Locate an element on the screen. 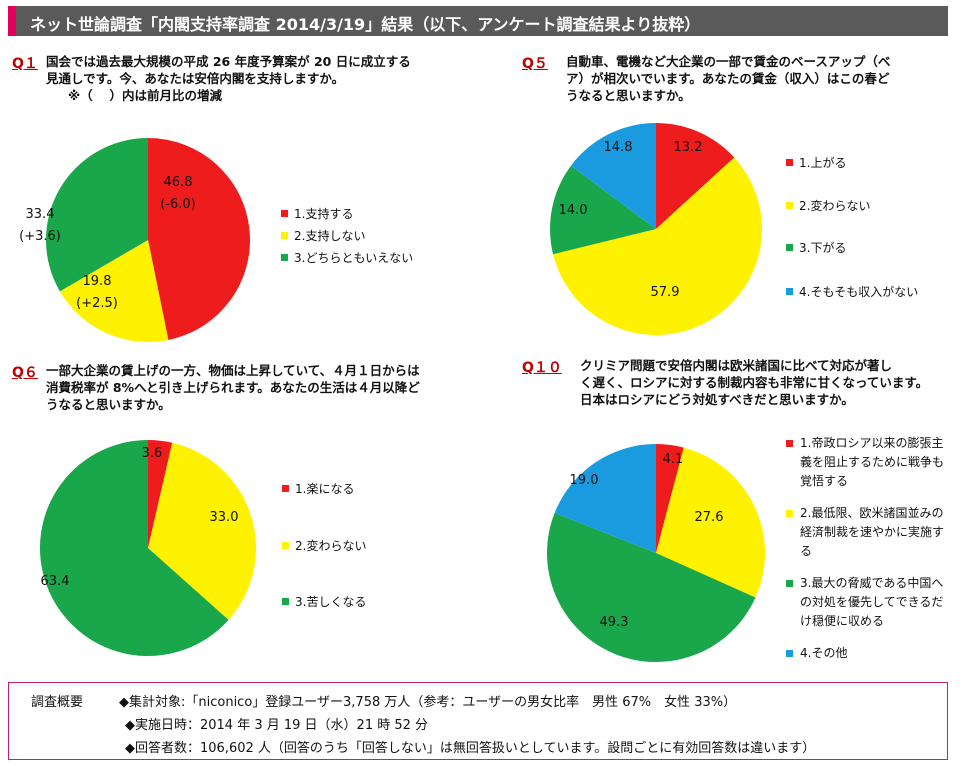 This screenshot has width=979, height=766. legend-item-1: 1.上がる is located at coordinates (816, 162).